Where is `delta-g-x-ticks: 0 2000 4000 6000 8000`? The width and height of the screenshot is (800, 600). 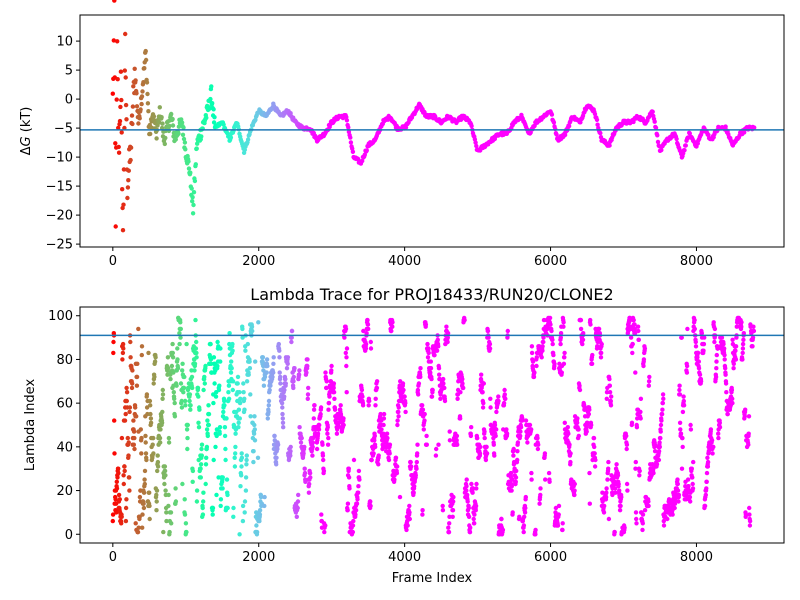
delta-g-x-ticks: 0 2000 4000 6000 8000 is located at coordinates (411, 258).